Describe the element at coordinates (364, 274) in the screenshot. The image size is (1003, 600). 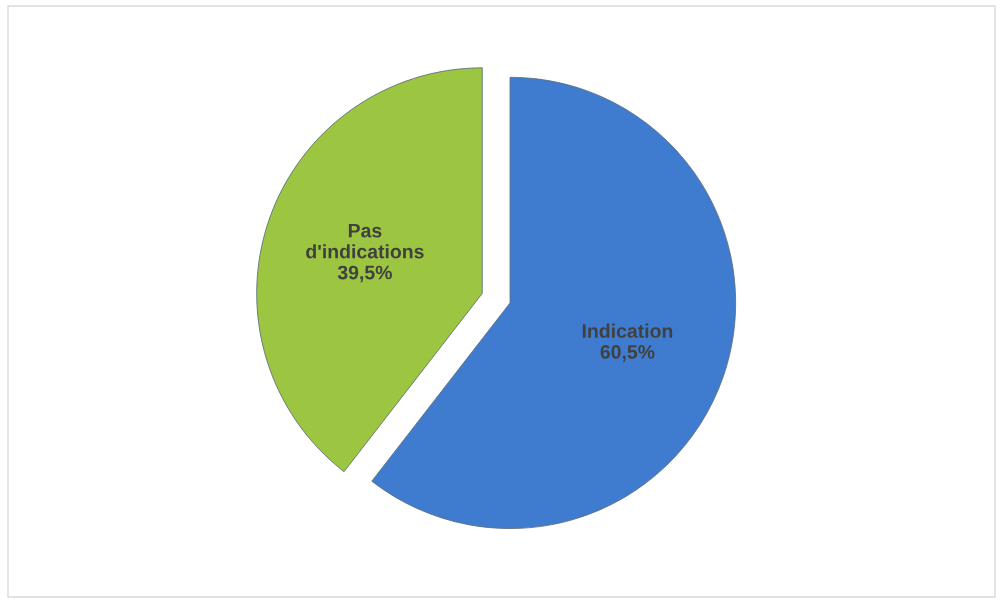
I see `data-label: 39,5%` at that location.